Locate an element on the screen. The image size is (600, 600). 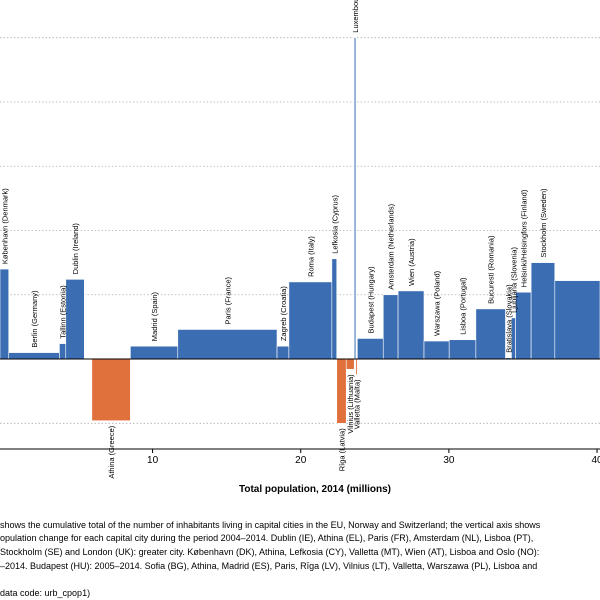
bar-label: Madrid (Spain) is located at coordinates (154, 316).